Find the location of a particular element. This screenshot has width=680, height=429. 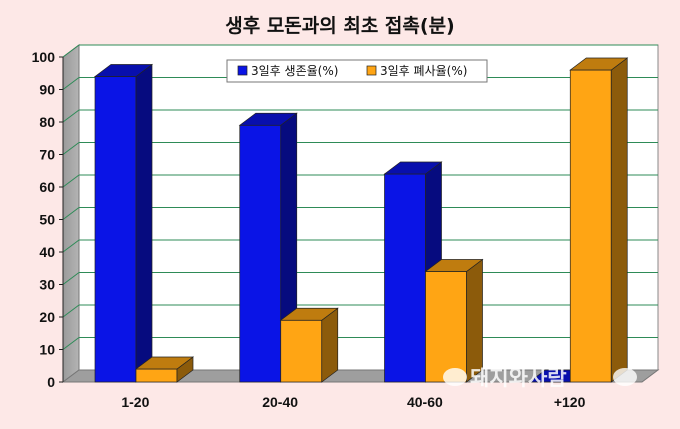

watermark-text: 돼지와사람 is located at coordinates (518, 378).